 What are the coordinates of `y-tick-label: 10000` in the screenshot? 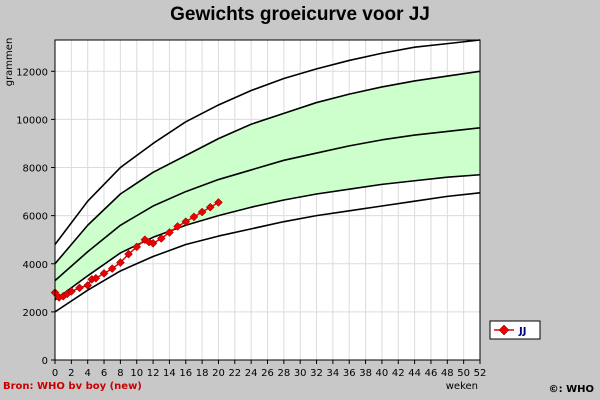 It's located at (32, 120).